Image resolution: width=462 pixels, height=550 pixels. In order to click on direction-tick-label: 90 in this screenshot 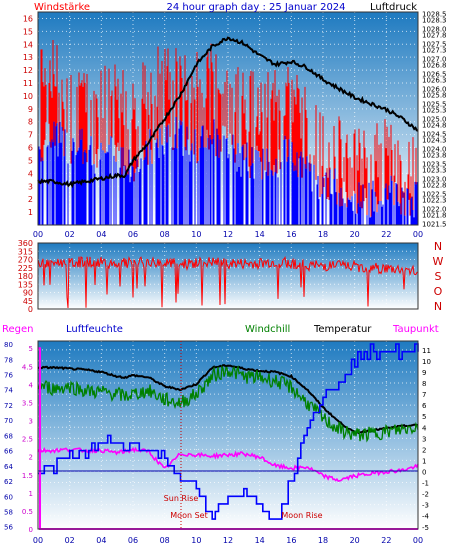, I will do `click(28, 293)`.